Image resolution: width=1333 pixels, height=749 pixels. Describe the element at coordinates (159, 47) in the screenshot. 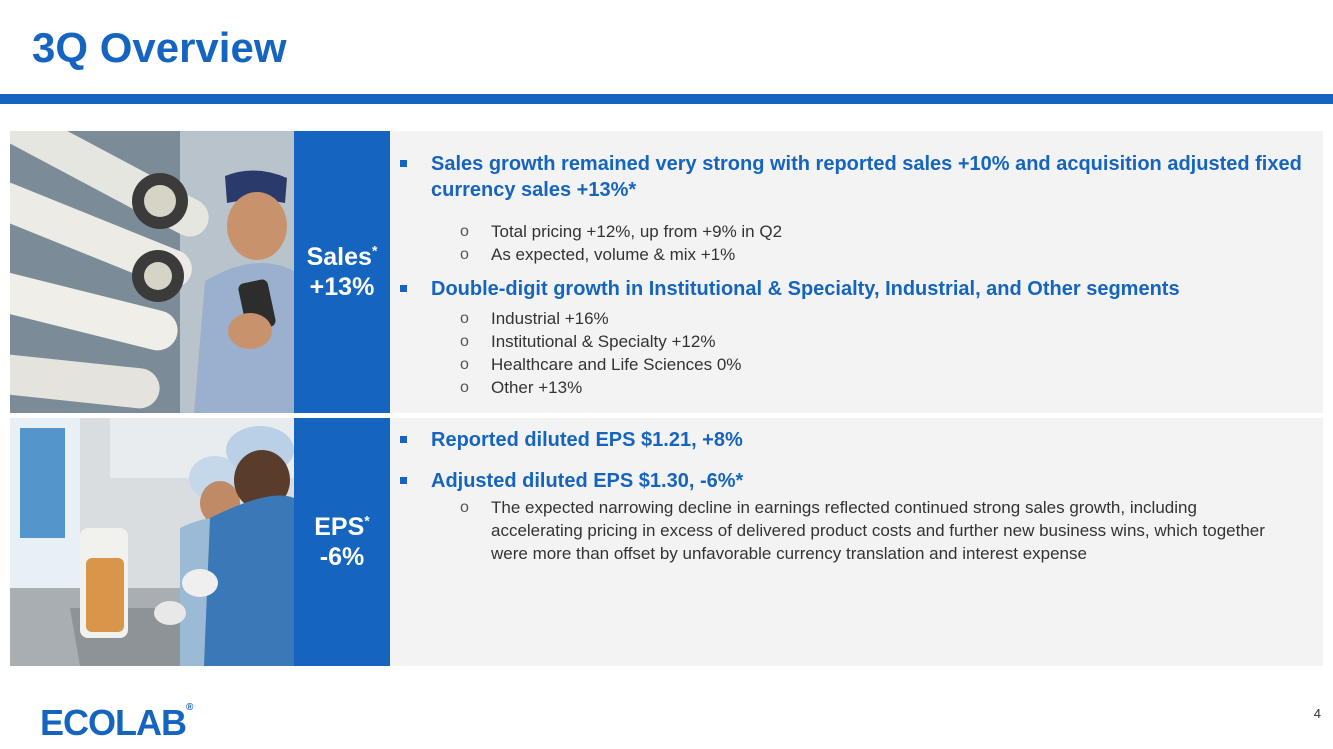

I see `slide-title: 3Q Overview` at that location.